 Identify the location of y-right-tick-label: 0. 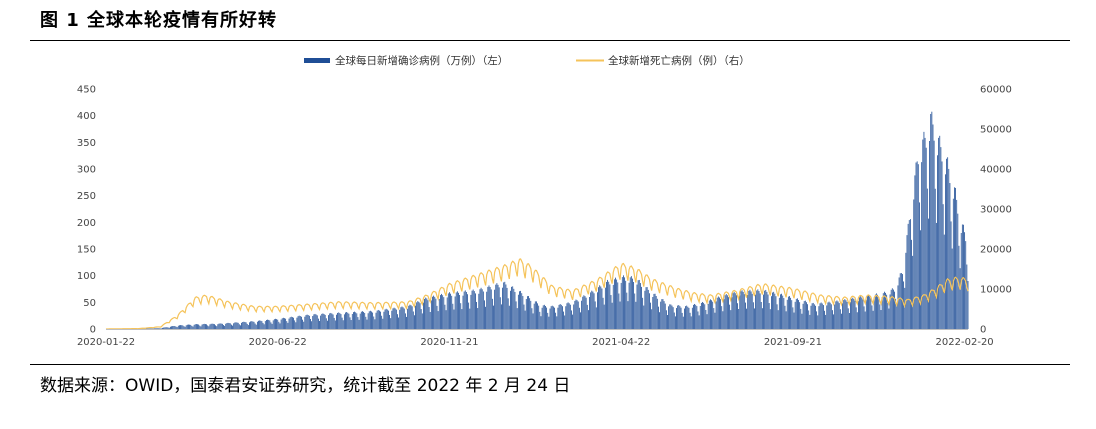
(983, 330).